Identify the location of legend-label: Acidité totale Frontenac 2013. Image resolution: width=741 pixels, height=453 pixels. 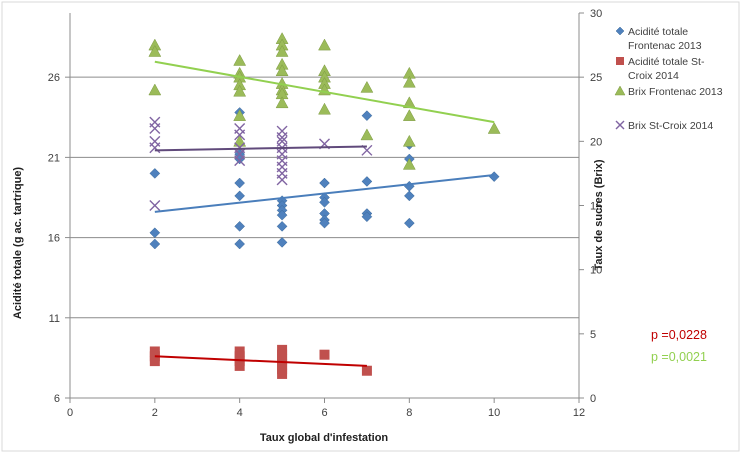
(665, 39).